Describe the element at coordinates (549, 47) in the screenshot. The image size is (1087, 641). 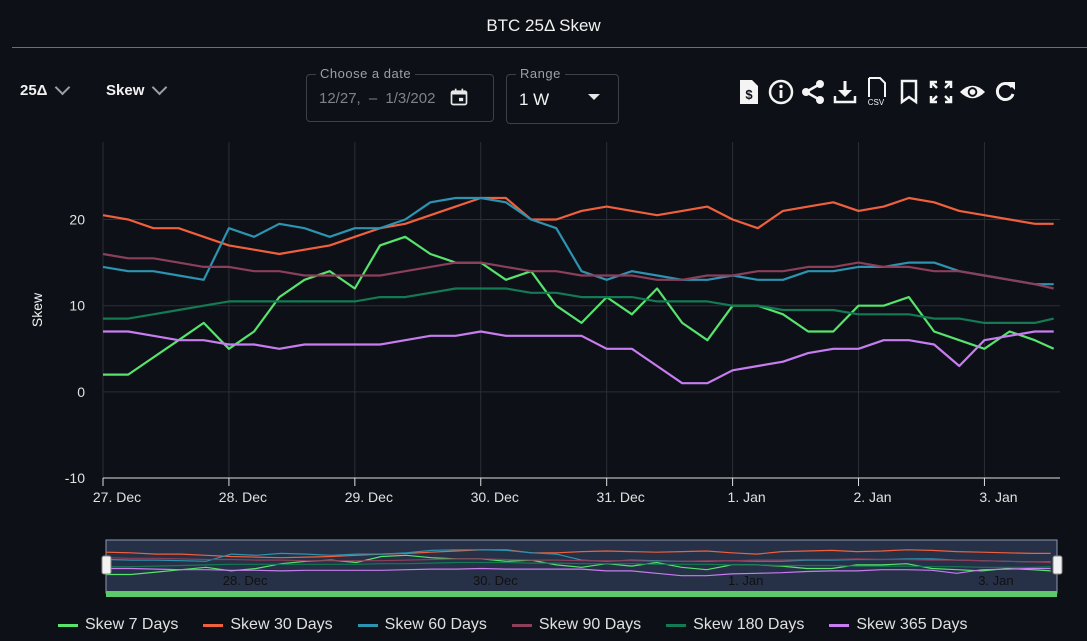
I see `title-divider` at that location.